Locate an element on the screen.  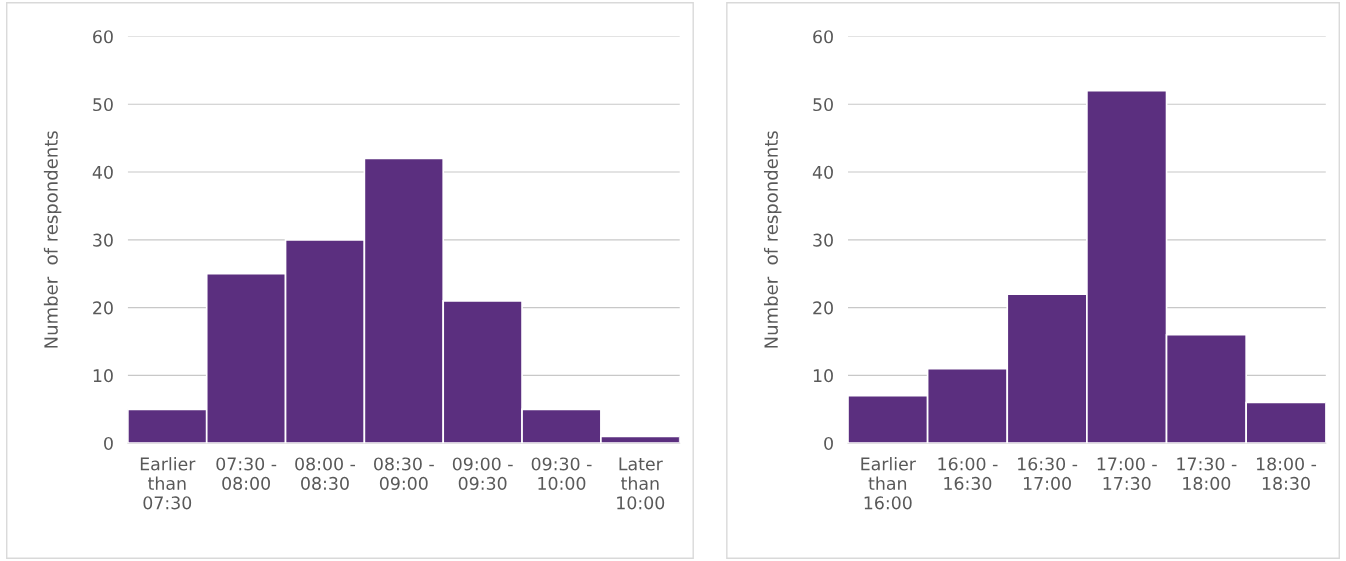
x-tick-label: 08:00 - 08:30 is located at coordinates (325, 473).